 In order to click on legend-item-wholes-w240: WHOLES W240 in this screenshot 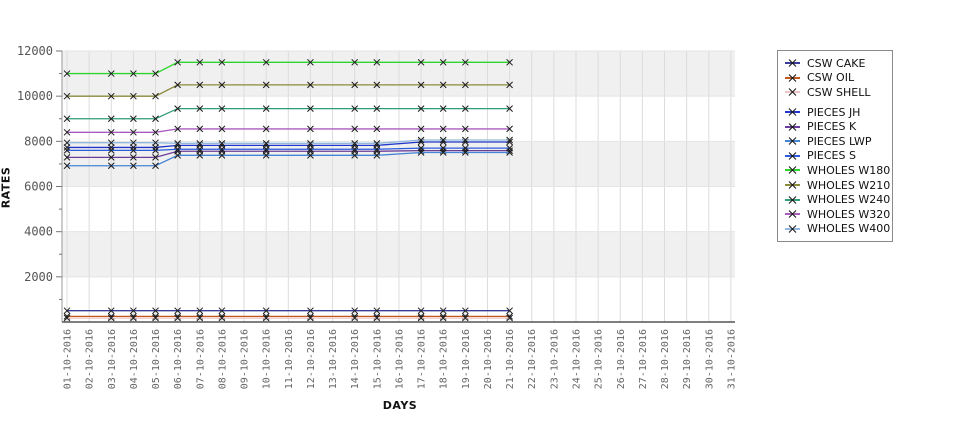, I will do `click(838, 199)`.